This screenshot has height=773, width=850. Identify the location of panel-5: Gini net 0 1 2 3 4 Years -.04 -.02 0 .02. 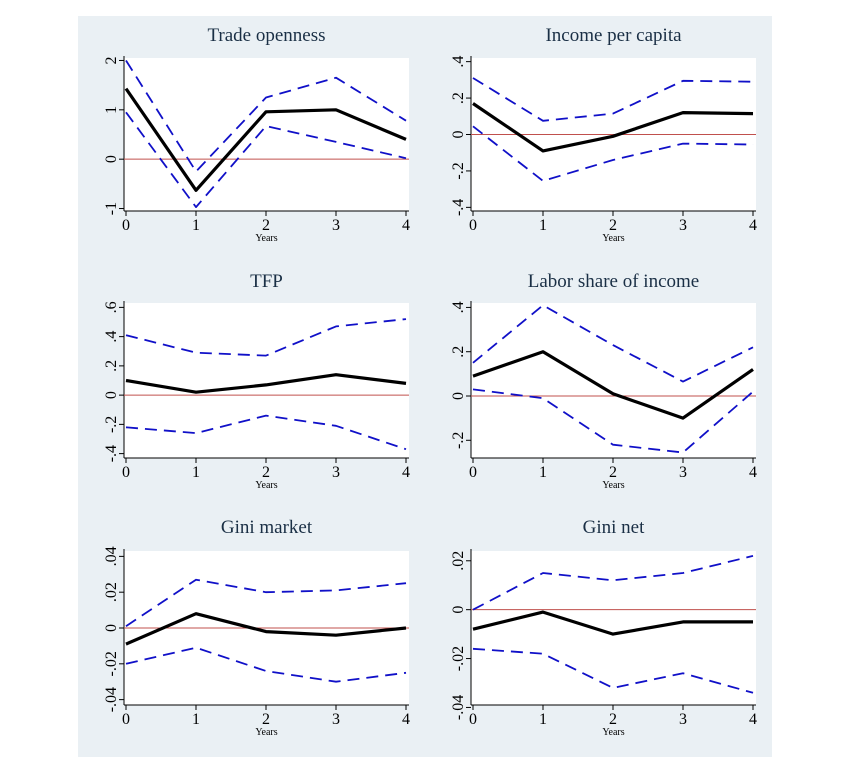
(603, 627).